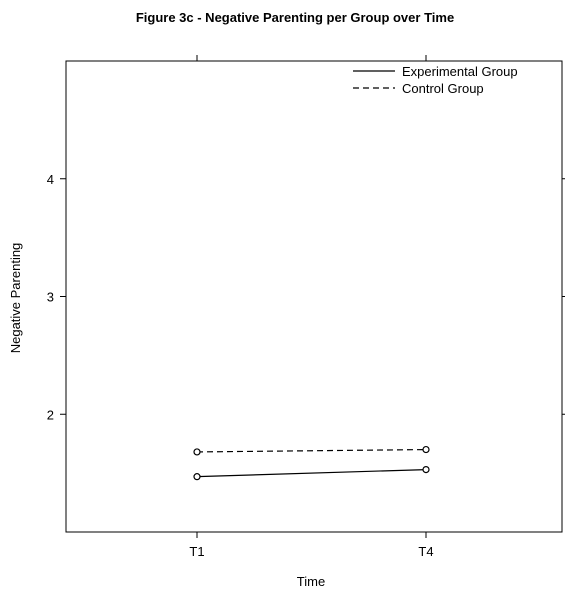  I want to click on y-axis-label: Negative Parenting, so click(15, 298).